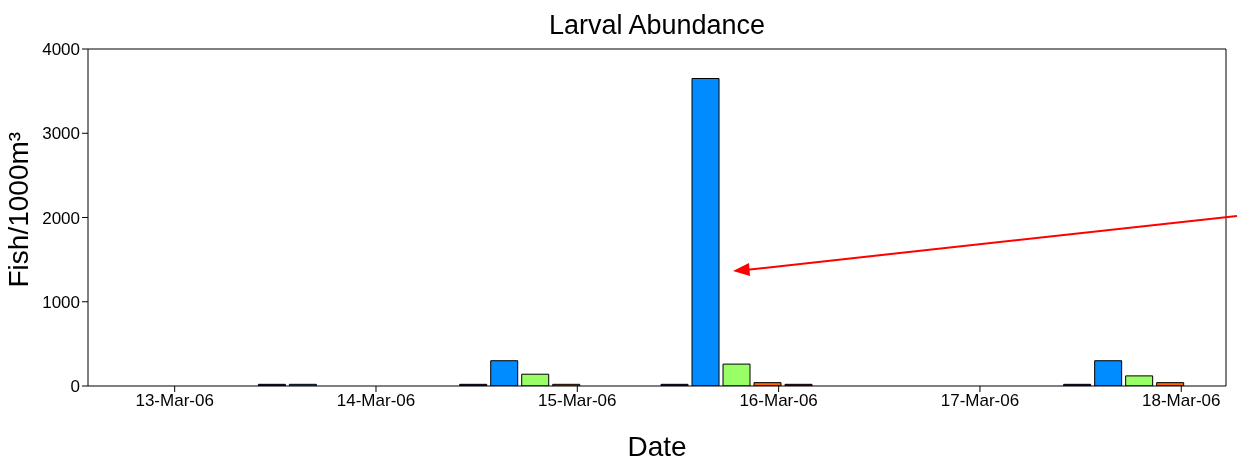 This screenshot has width=1245, height=474. Describe the element at coordinates (980, 401) in the screenshot. I see `x-tick-label: 17-Mar-06` at that location.